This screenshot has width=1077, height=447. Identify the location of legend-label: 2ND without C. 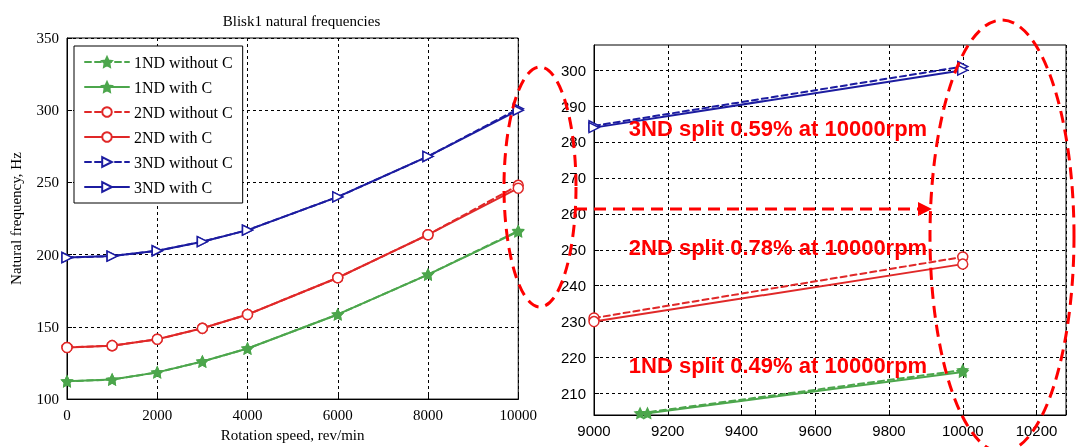
(183, 112).